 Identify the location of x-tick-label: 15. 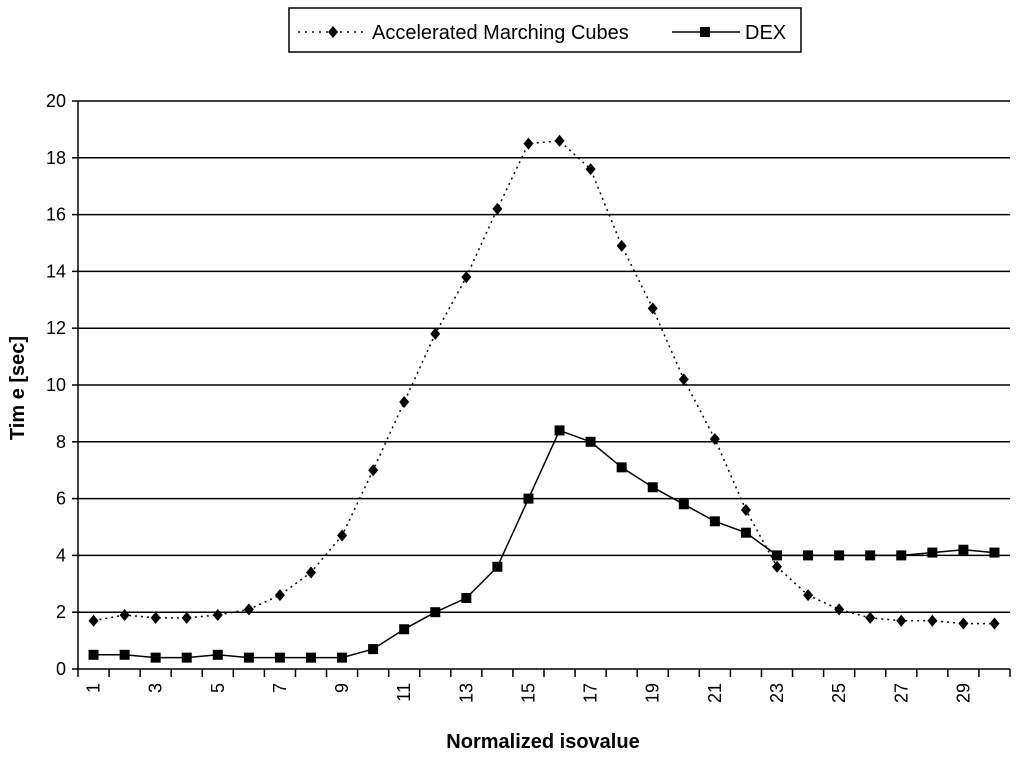
(528, 693).